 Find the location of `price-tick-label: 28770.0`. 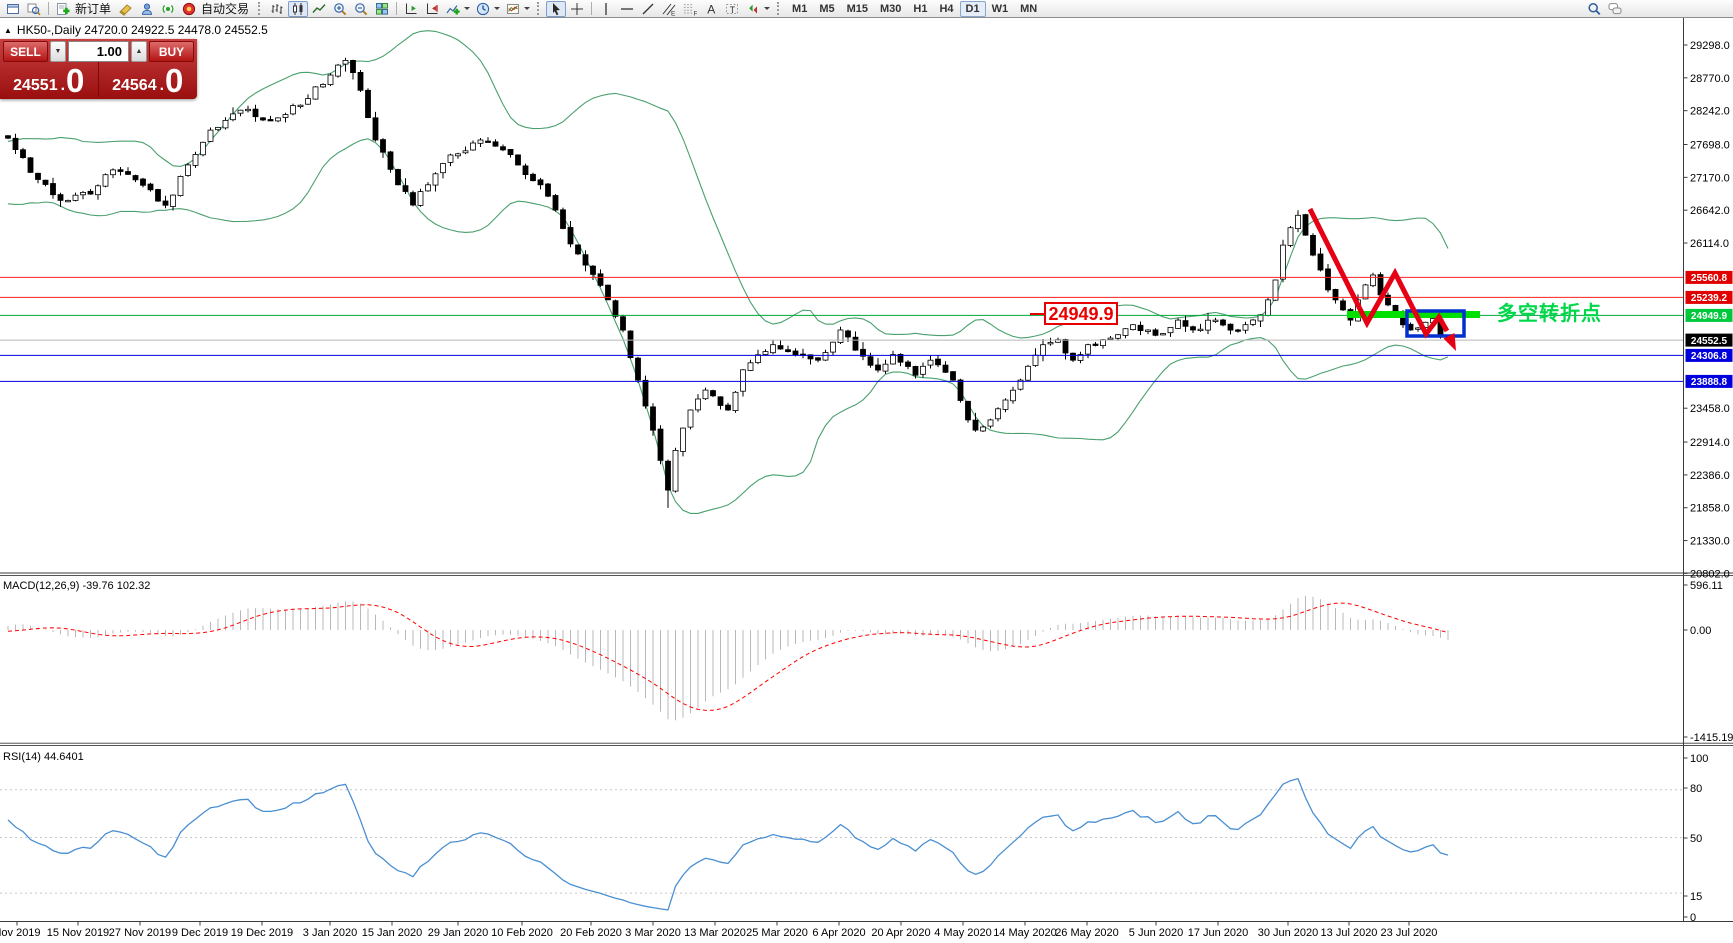

price-tick-label: 28770.0 is located at coordinates (1710, 79).